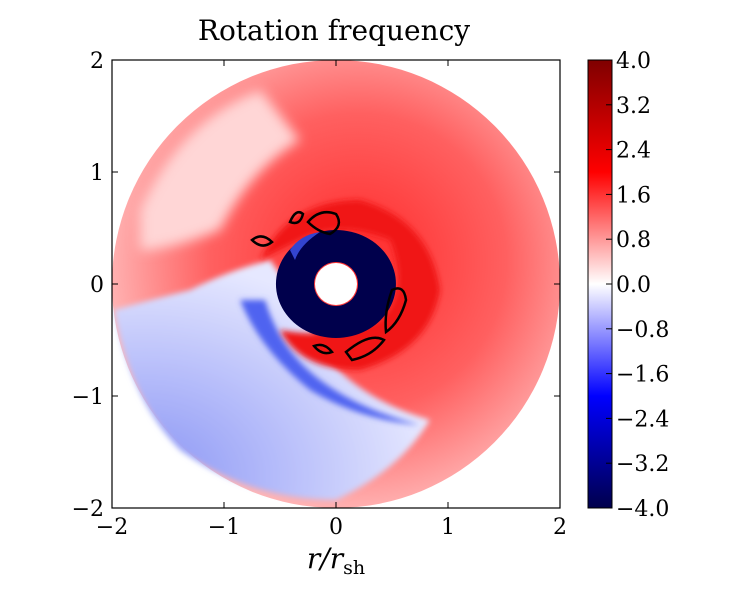 The width and height of the screenshot is (747, 598). I want to click on colorbar-tick-label: 1.6, so click(633, 195).